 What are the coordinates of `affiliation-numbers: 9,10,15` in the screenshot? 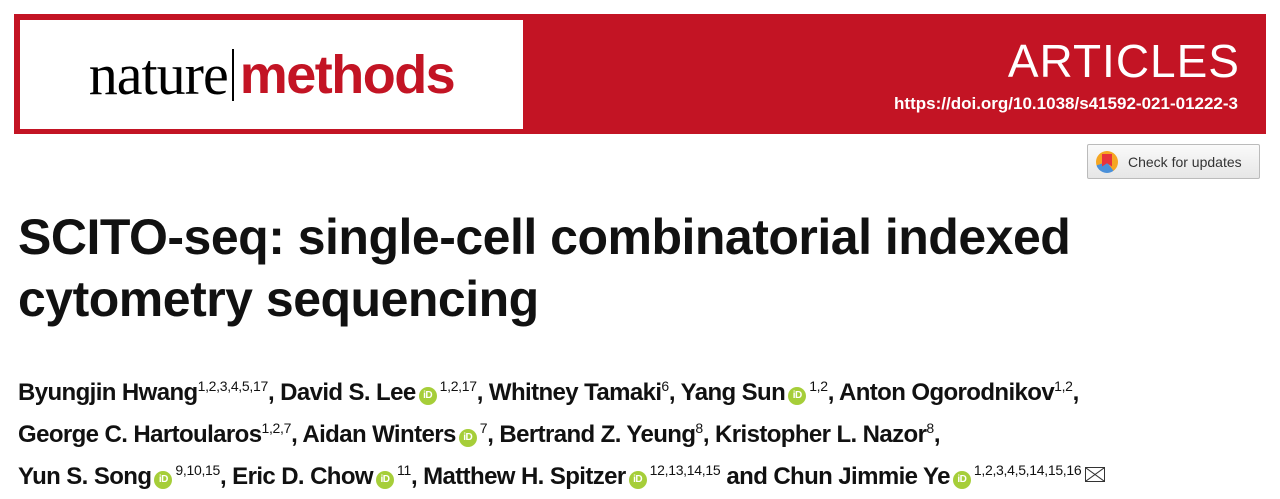 It's located at (198, 470).